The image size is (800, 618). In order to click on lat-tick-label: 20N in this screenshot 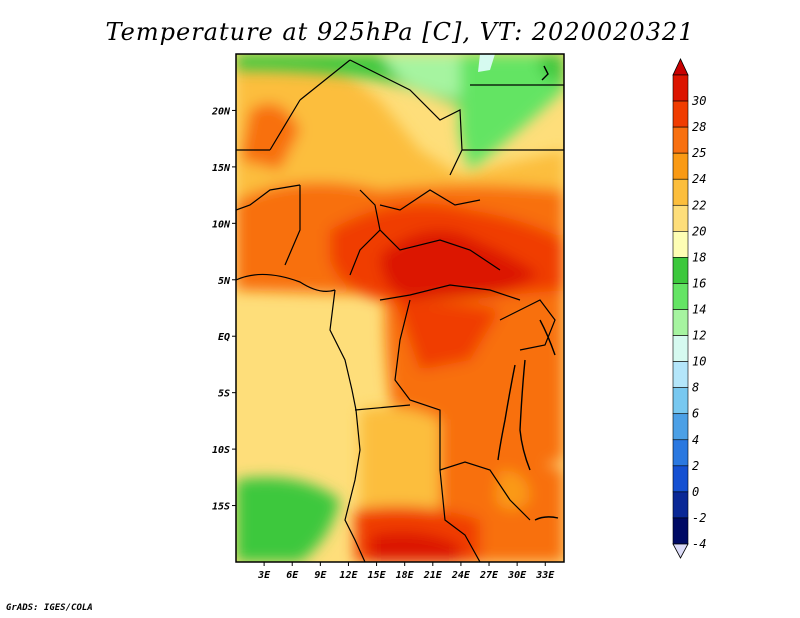, I will do `click(221, 111)`.